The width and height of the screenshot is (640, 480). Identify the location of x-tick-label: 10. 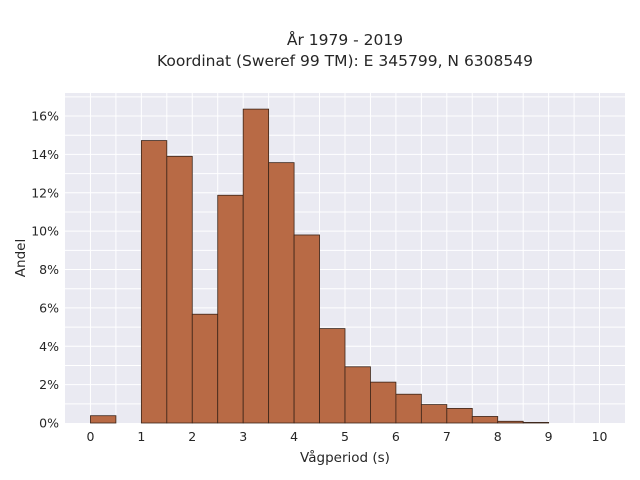
(600, 436).